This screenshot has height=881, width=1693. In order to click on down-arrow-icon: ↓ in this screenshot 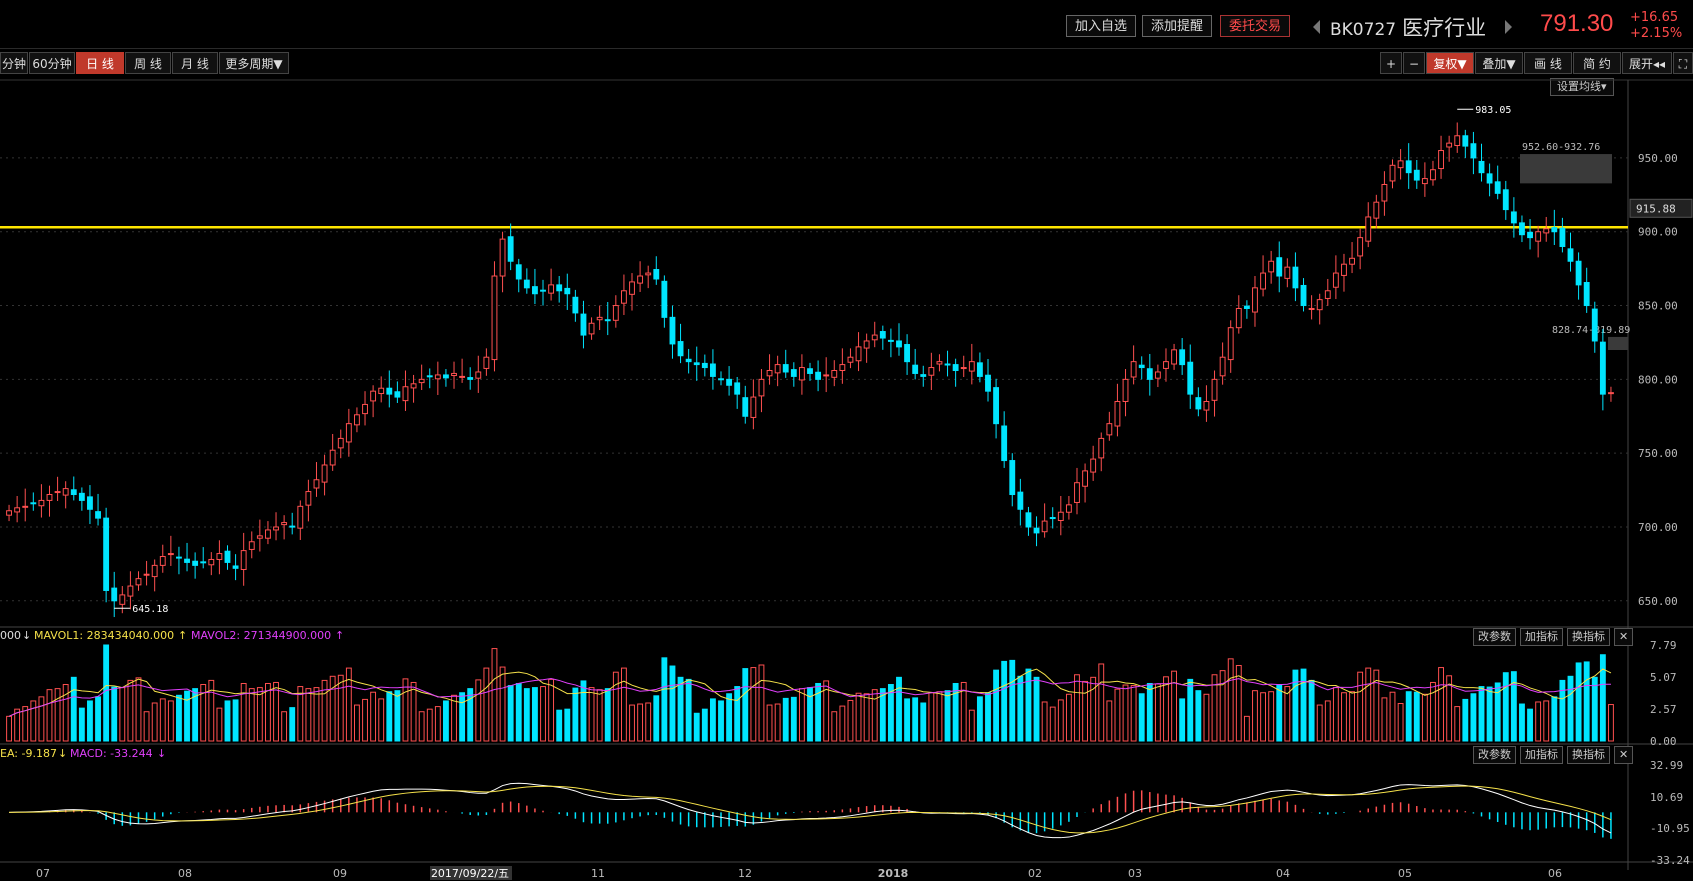, I will do `click(27, 635)`.